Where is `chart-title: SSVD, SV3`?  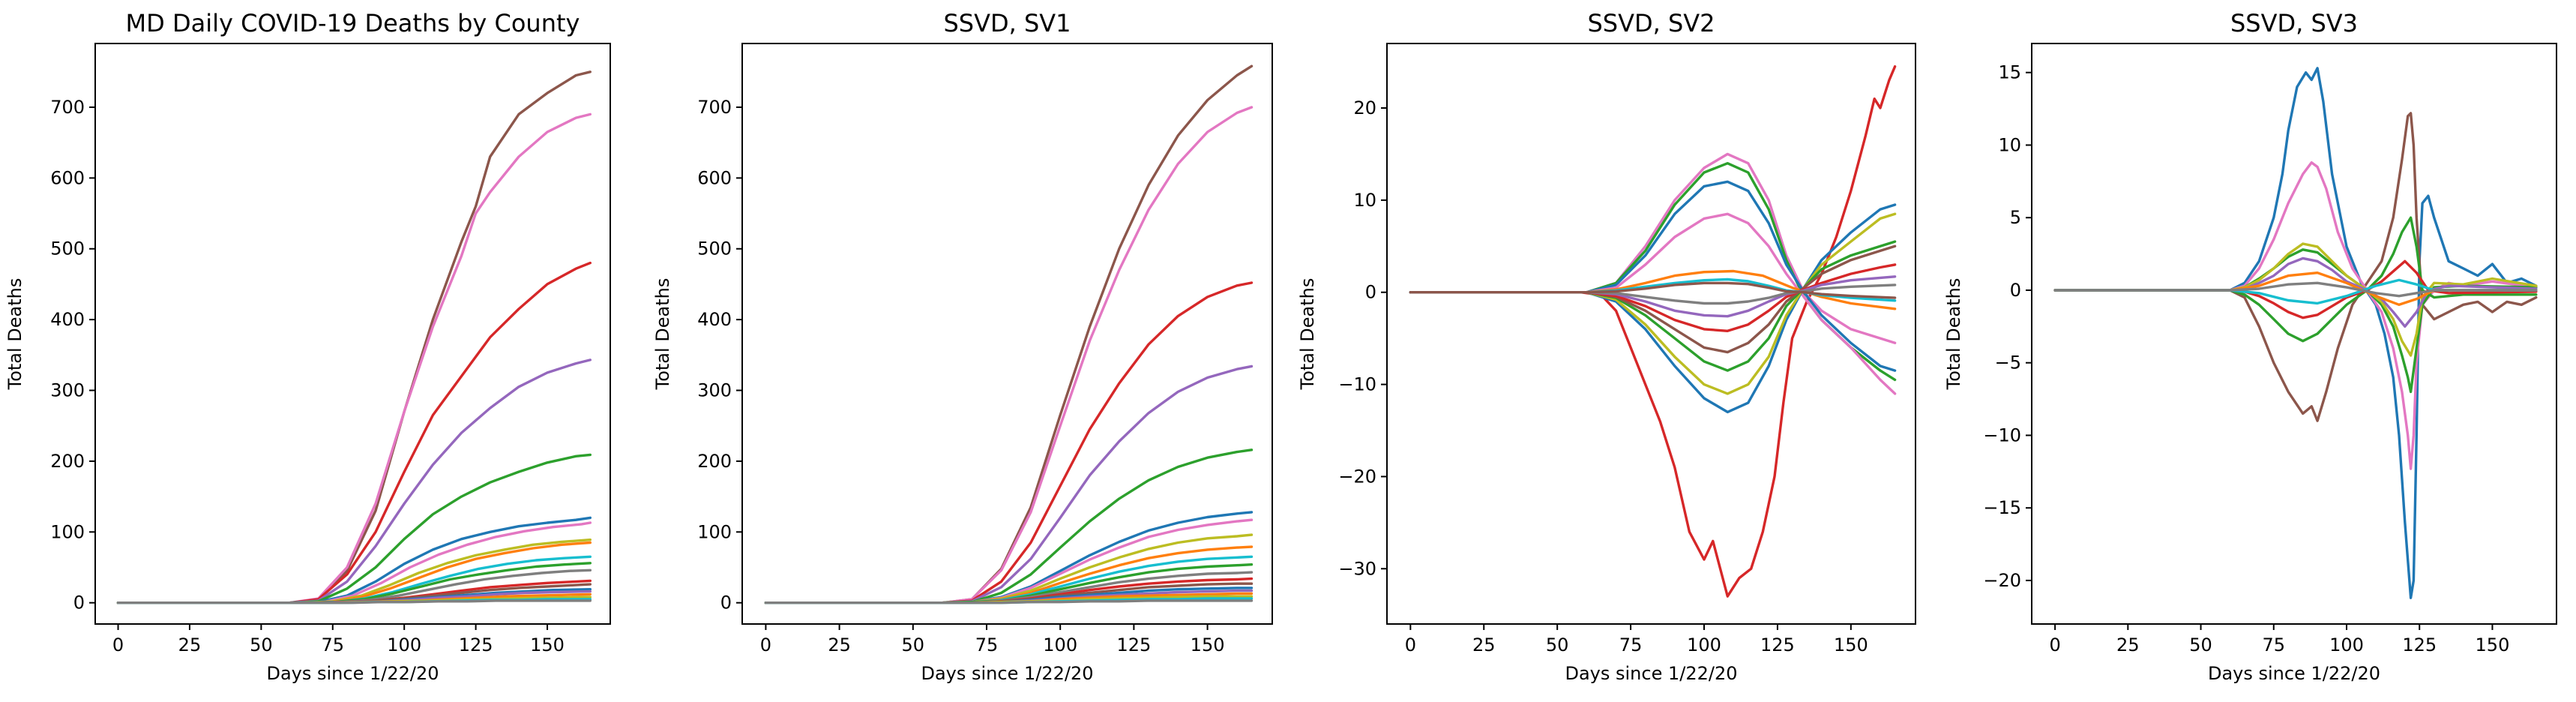 chart-title: SSVD, SV3 is located at coordinates (2294, 23).